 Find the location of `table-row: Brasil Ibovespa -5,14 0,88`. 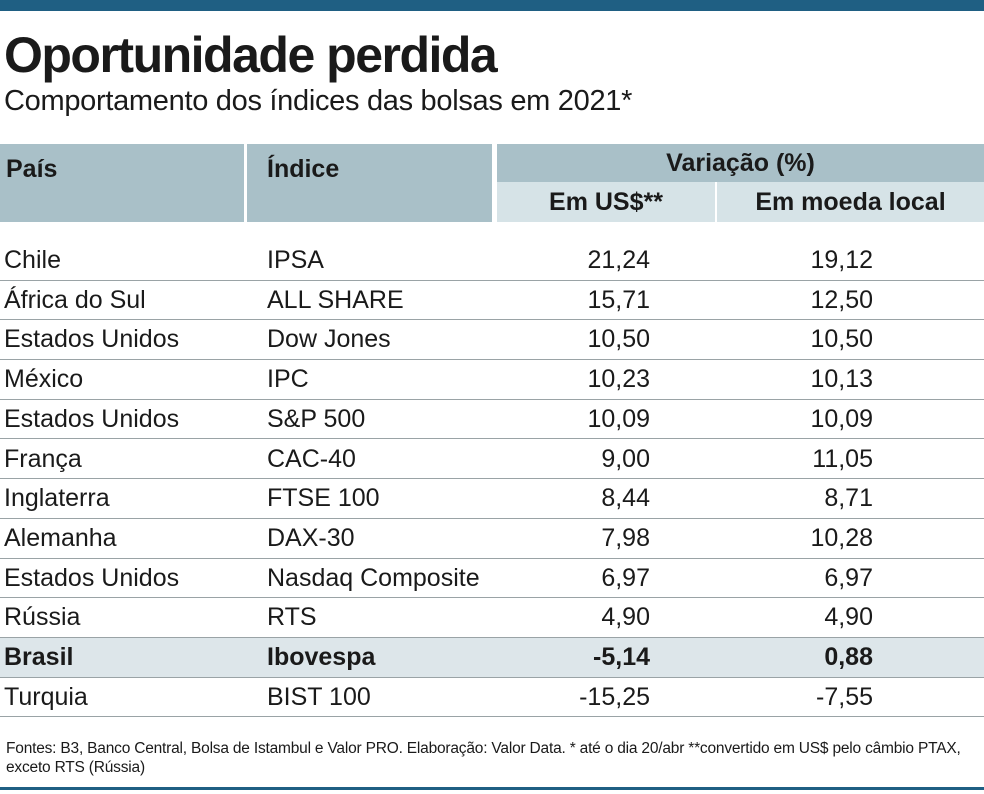

table-row: Brasil Ibovespa -5,14 0,88 is located at coordinates (492, 658).